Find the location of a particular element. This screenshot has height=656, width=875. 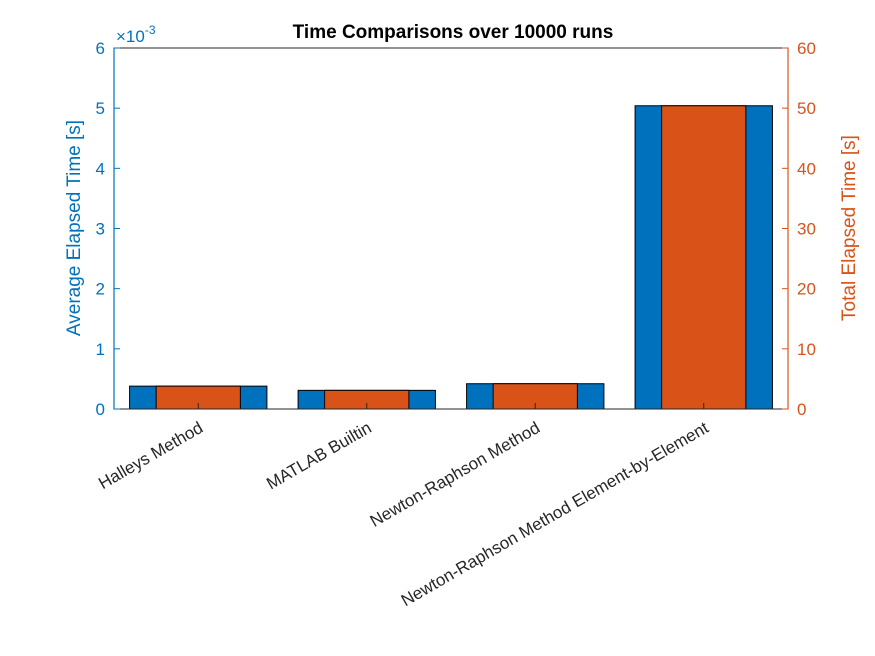

right-tick-label: 50 is located at coordinates (806, 108).